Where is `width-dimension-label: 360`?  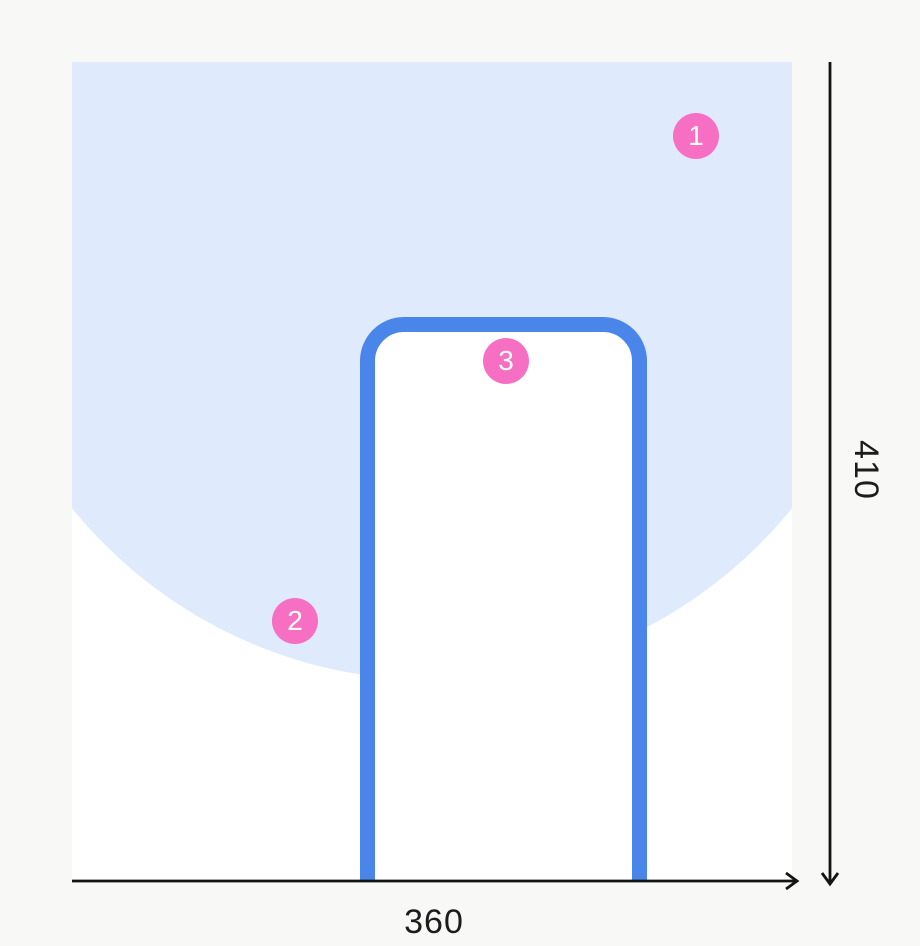 width-dimension-label: 360 is located at coordinates (434, 922).